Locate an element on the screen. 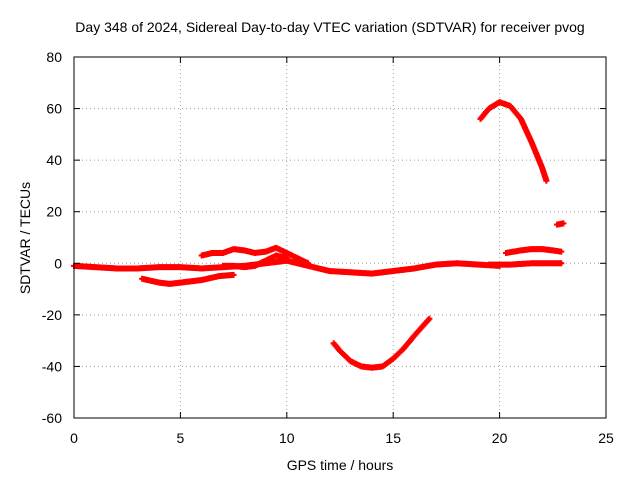 The width and height of the screenshot is (640, 480). x-tick-label: 5 is located at coordinates (181, 438).